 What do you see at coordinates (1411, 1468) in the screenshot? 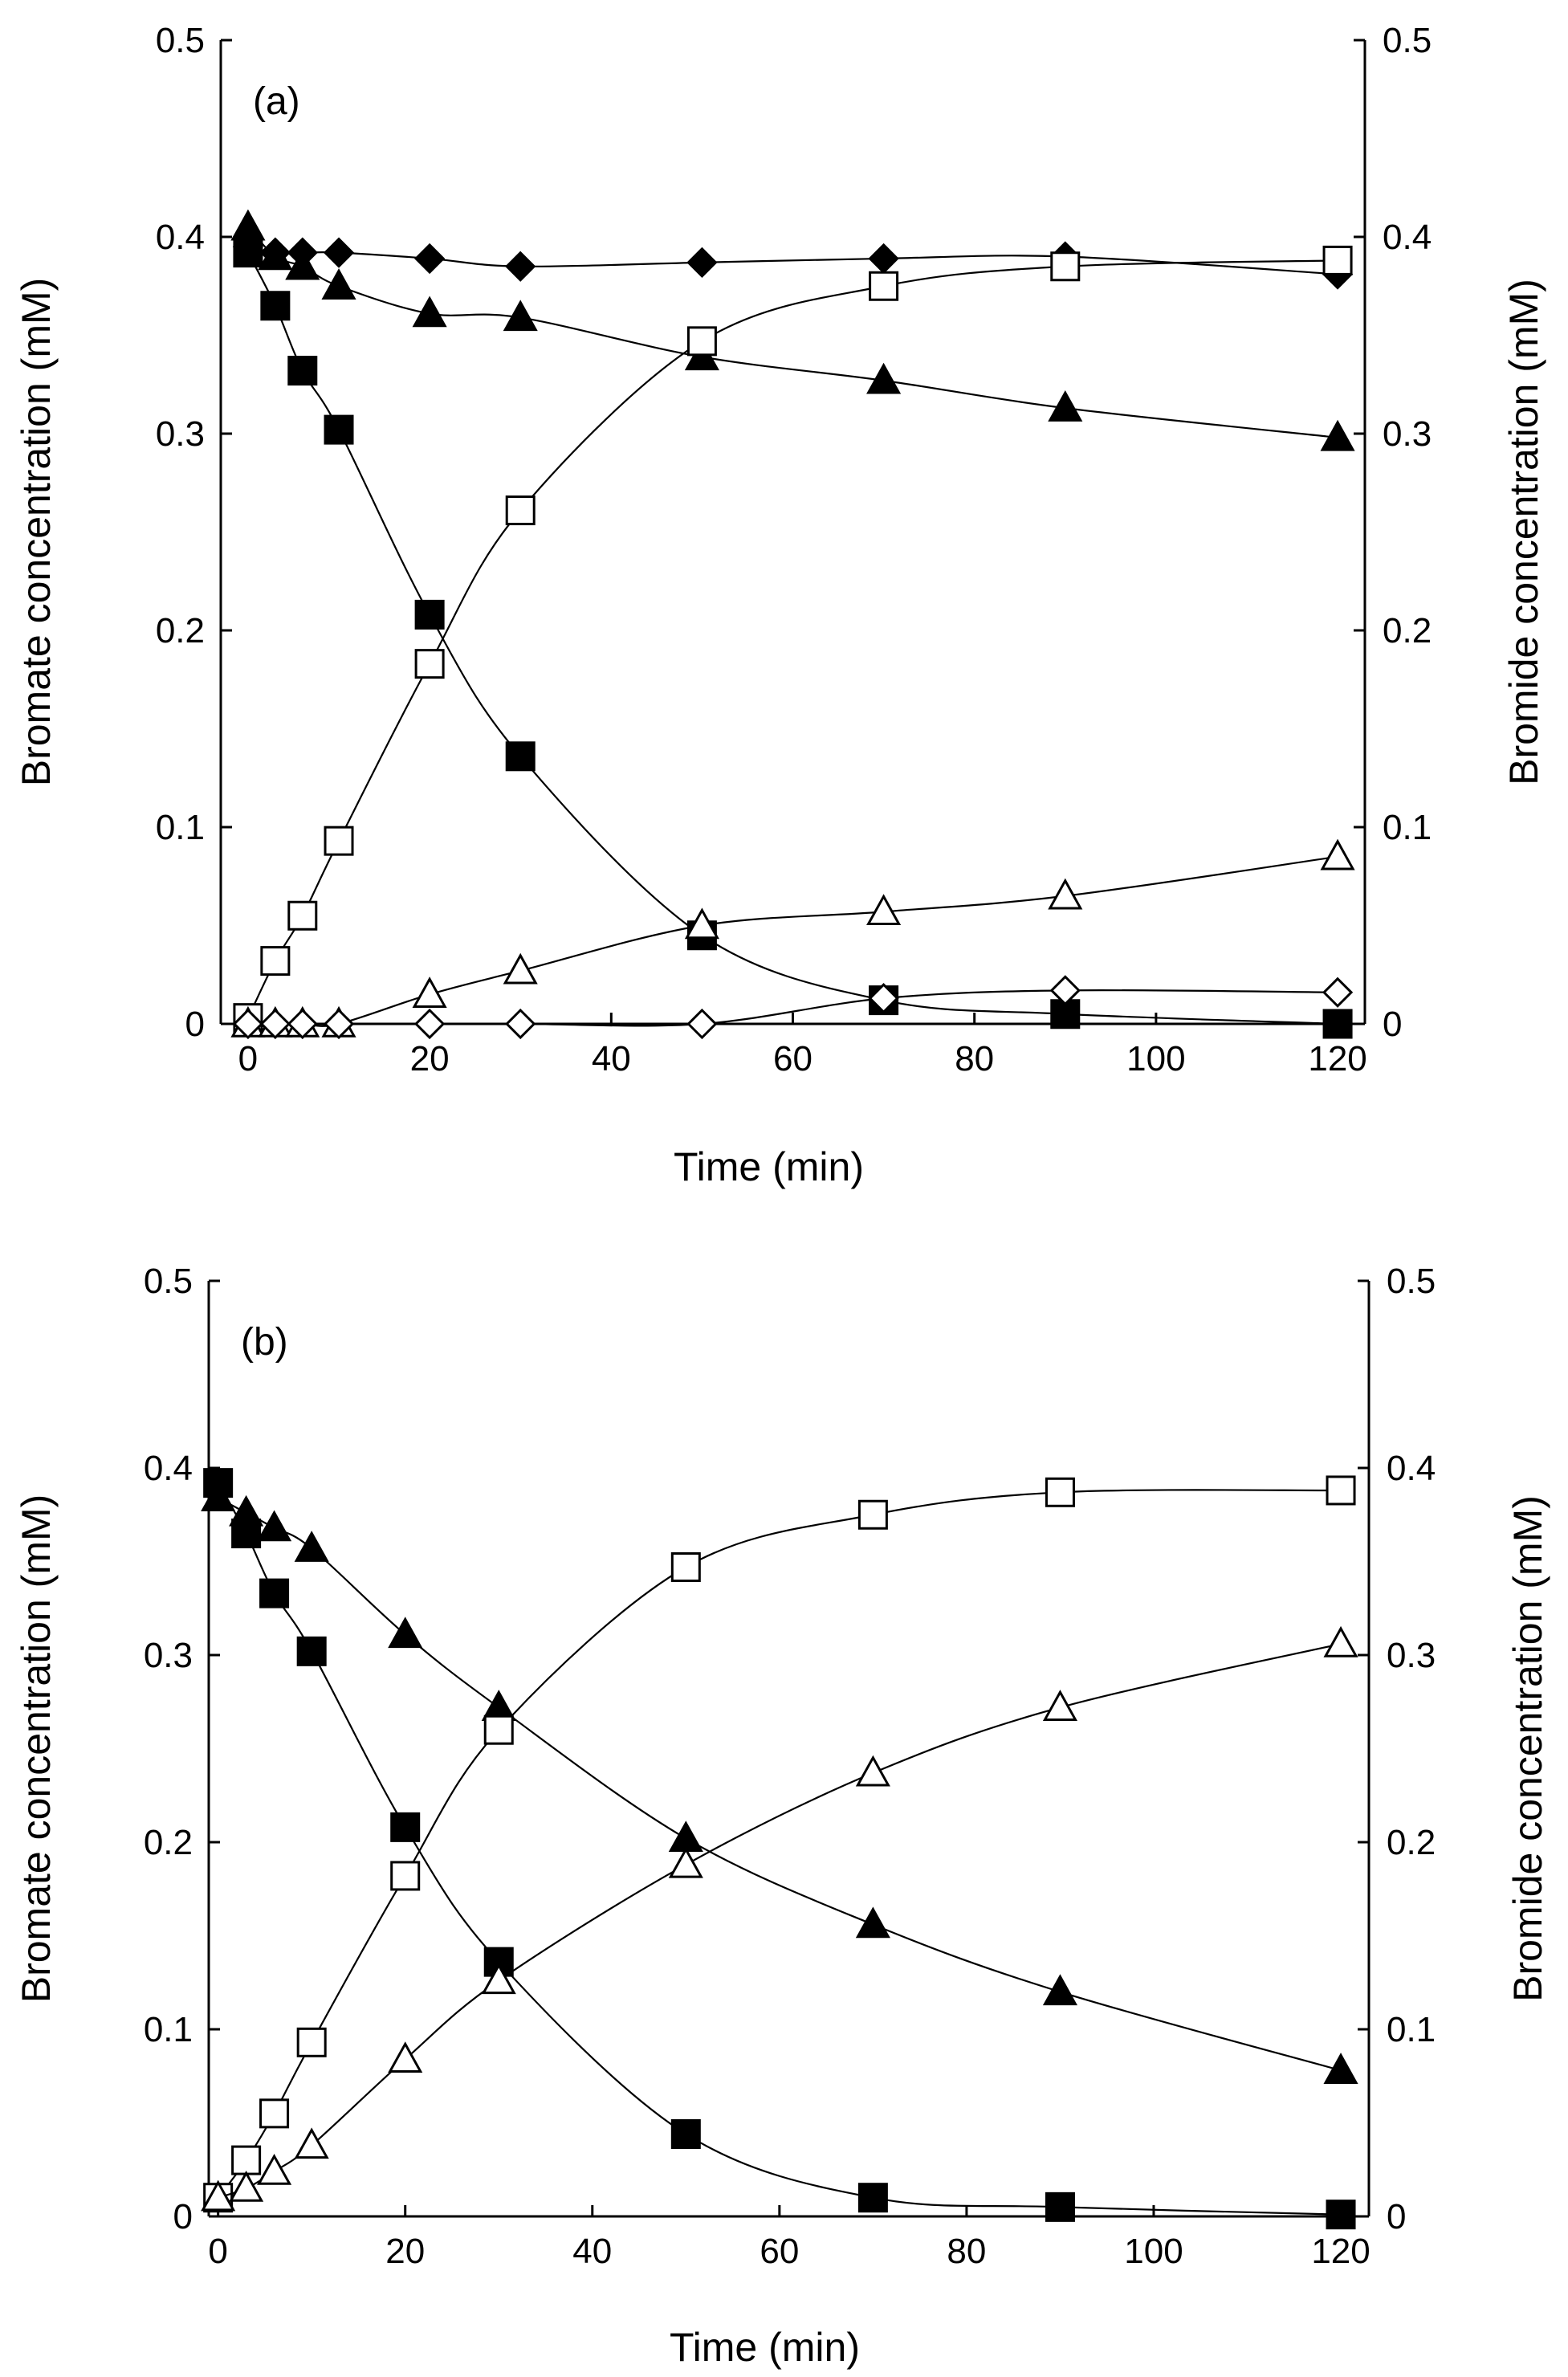
I see `panel-b-y-tick-label-right: 0.4` at bounding box center [1411, 1468].